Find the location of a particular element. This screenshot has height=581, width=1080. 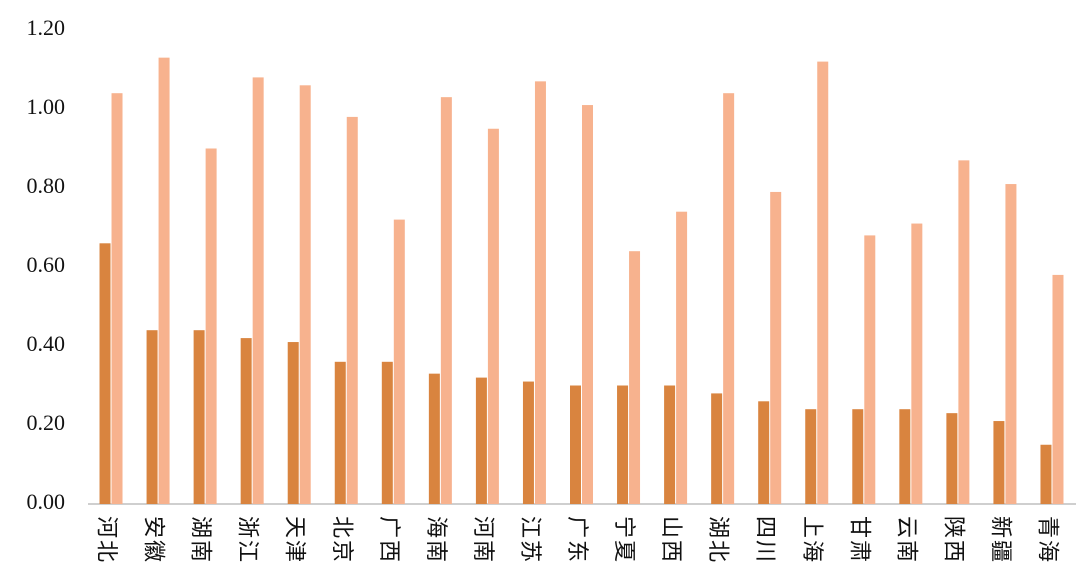

x-tick-label: 上海 is located at coordinates (811, 540).